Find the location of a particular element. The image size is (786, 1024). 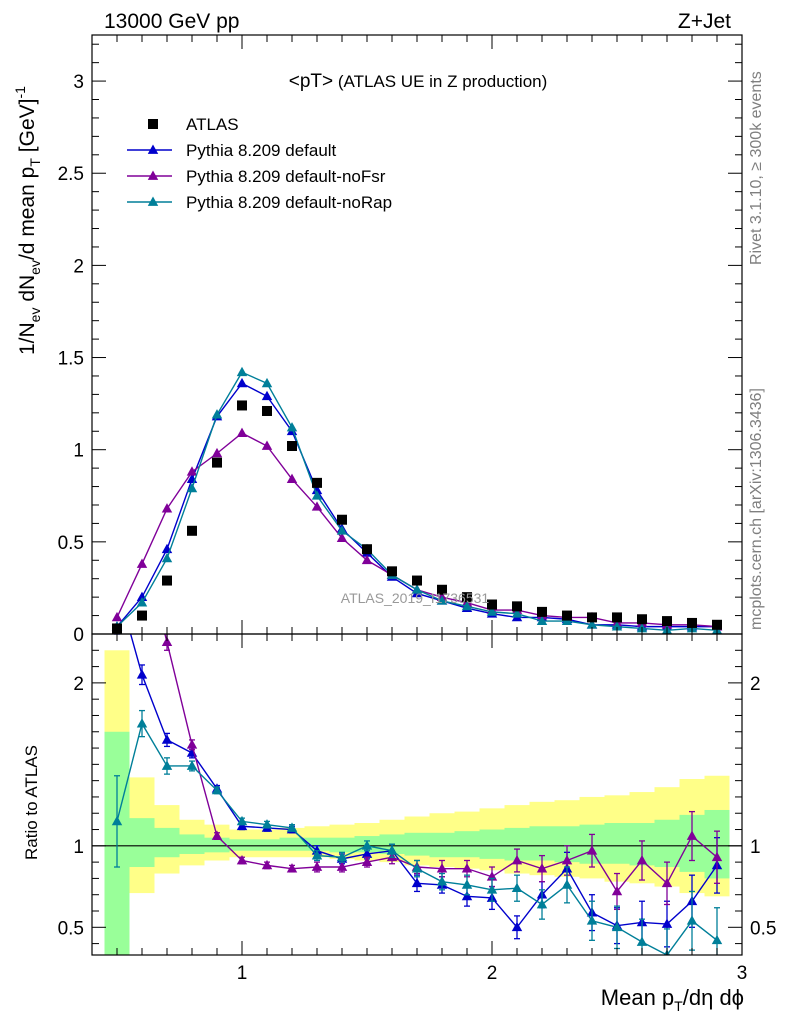

legend-label: Pythia 8.209 default-noFsr is located at coordinates (286, 176).